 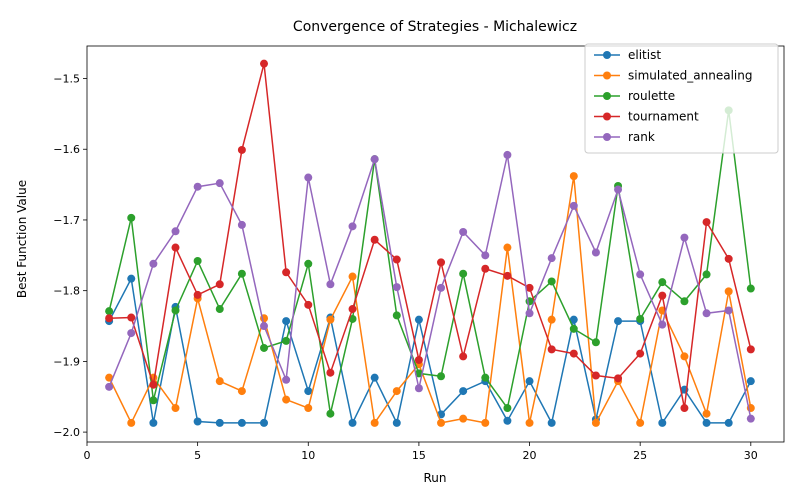 What do you see at coordinates (66, 220) in the screenshot?
I see `y-tick-label: −1.7` at bounding box center [66, 220].